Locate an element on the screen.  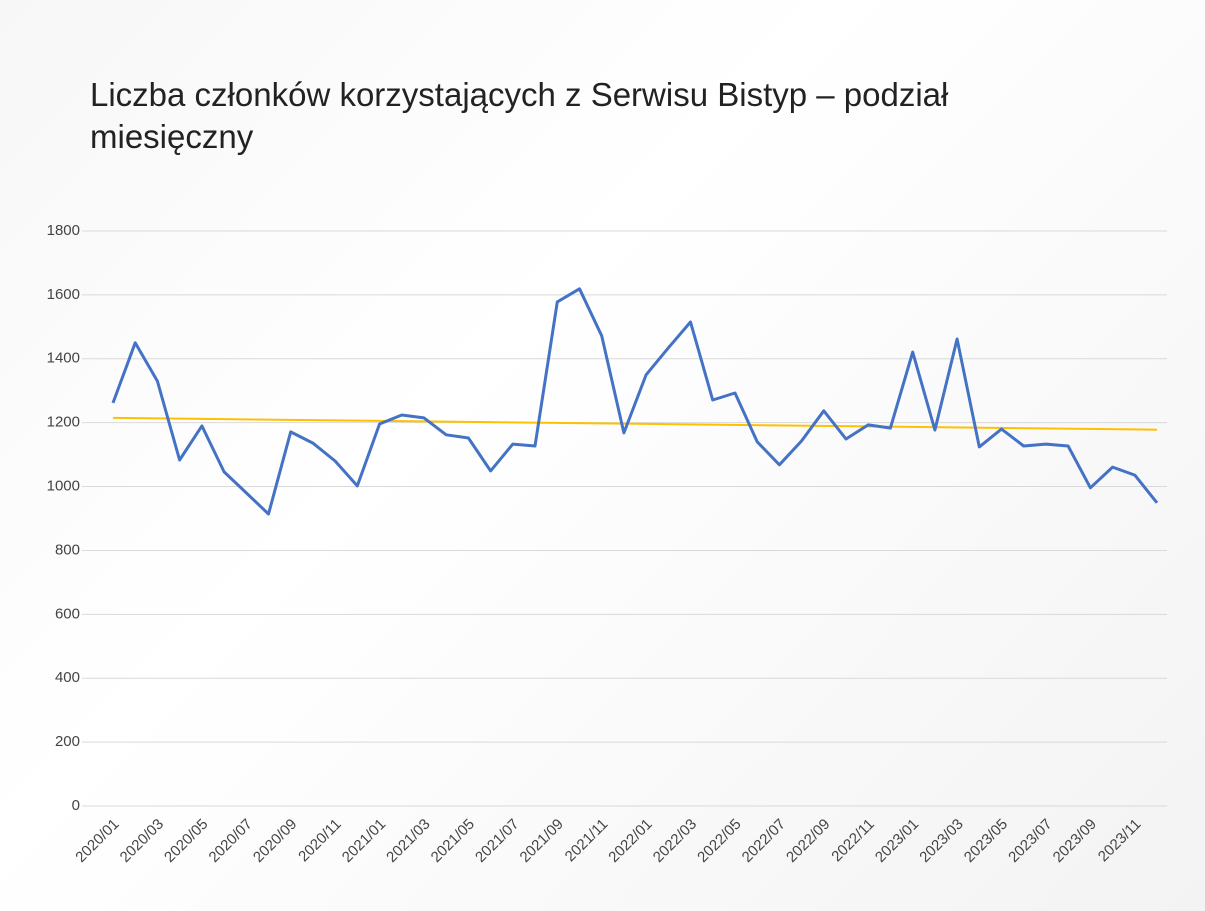
y-tick-label: 1000 is located at coordinates (63, 486).